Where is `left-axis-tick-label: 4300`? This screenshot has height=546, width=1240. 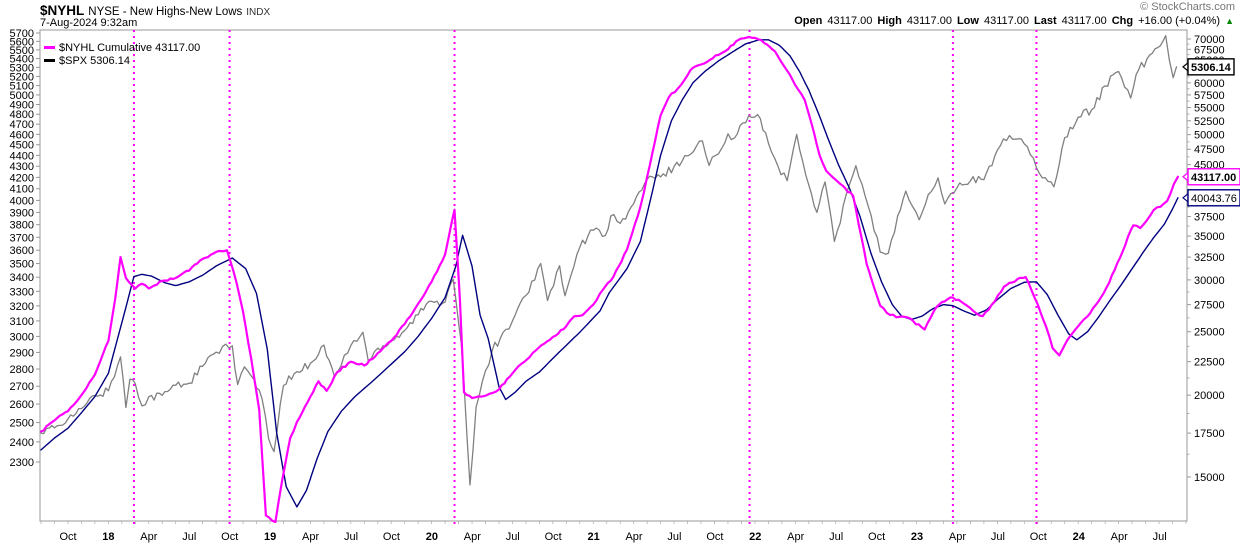 left-axis-tick-label: 4300 is located at coordinates (22, 167).